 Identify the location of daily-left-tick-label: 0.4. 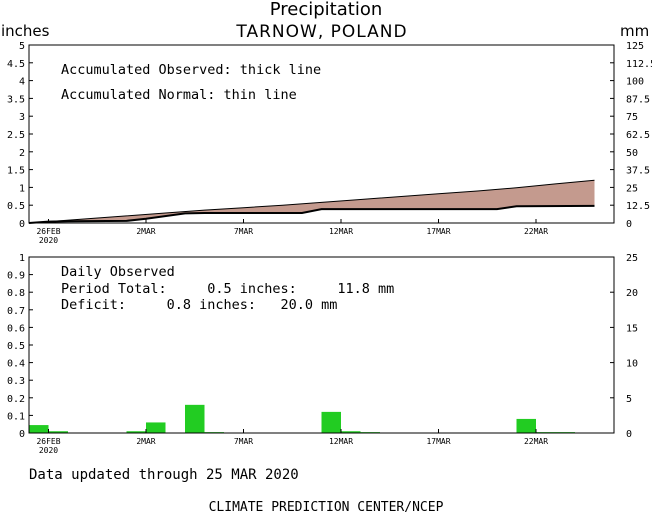
(16, 364).